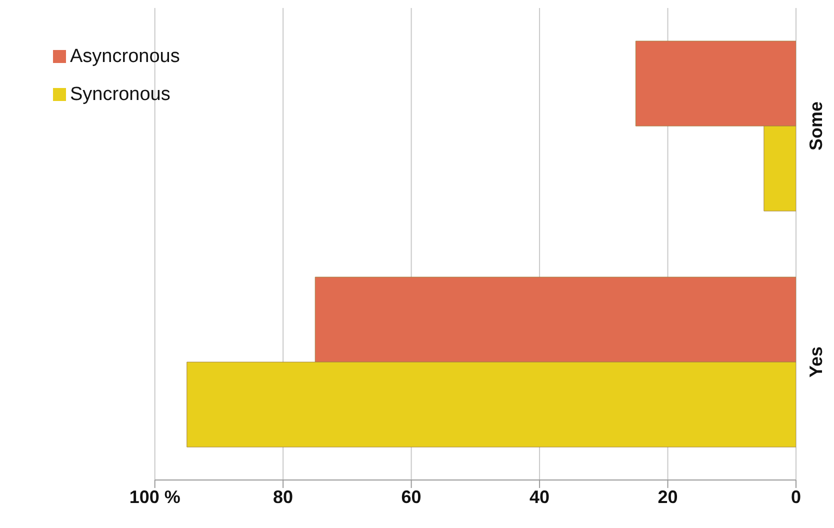 The image size is (834, 528). I want to click on x-tick-label: 40, so click(540, 496).